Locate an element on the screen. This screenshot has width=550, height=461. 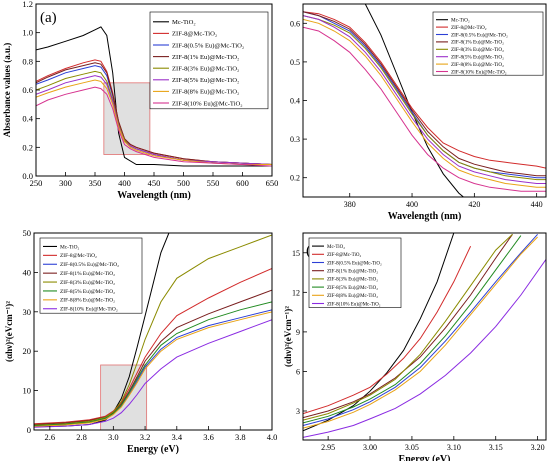
y-tick-label: 15 is located at coordinates (296, 253).